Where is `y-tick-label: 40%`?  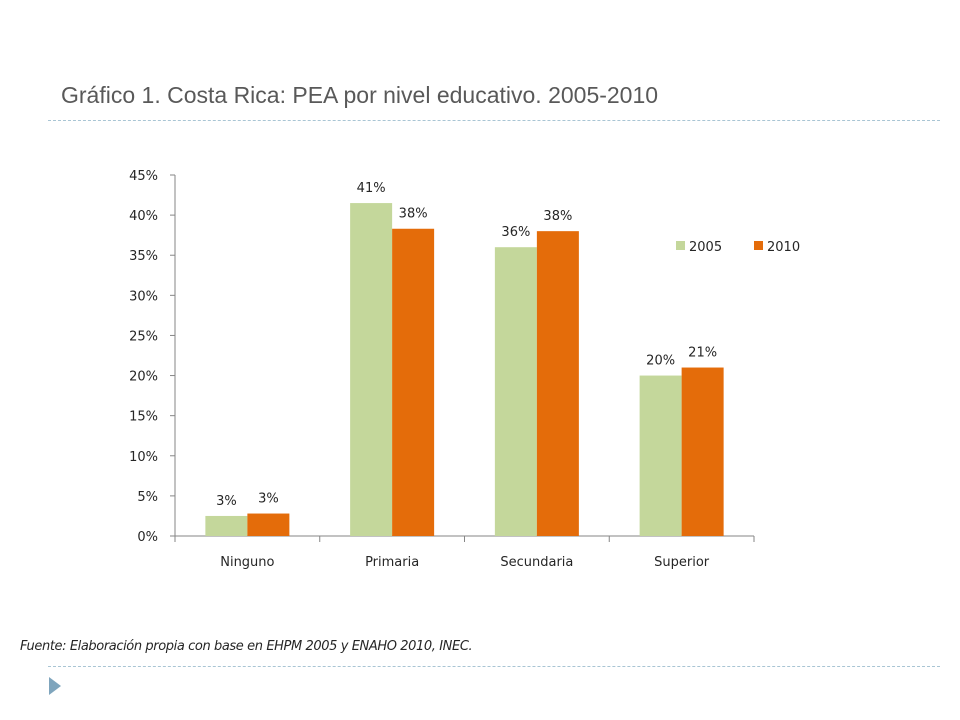 y-tick-label: 40% is located at coordinates (143, 216).